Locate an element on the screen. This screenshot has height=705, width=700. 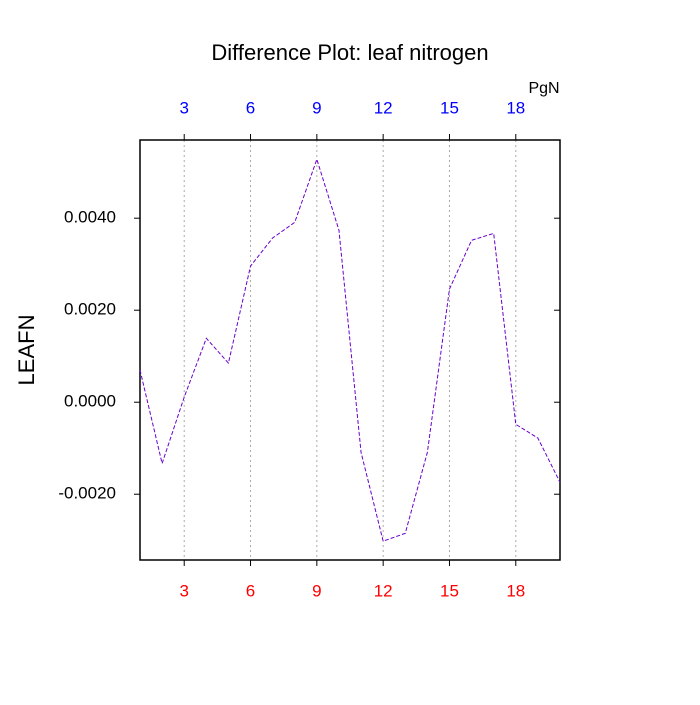
x-tick-label-top: 3 is located at coordinates (183, 107).